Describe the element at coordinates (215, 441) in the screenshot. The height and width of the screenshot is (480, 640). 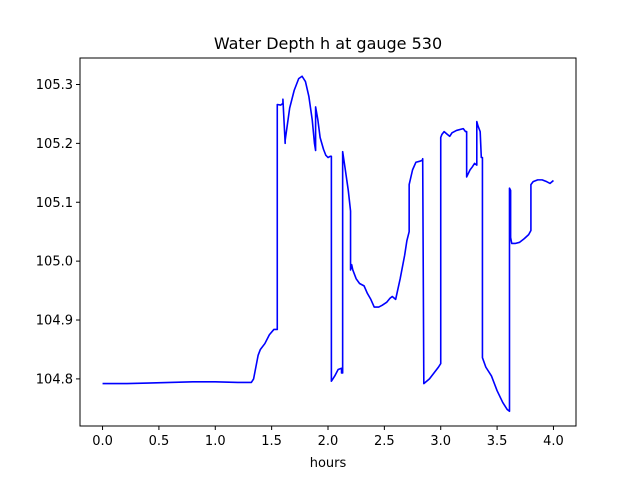
I see `x-tick-label: 1.0` at that location.